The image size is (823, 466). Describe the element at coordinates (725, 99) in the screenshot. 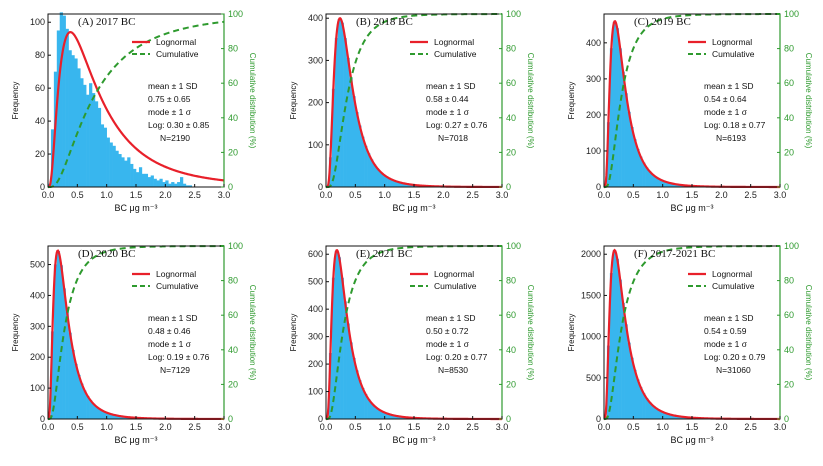

I see `stat-mean-value: 0.54 ± 0.64` at that location.